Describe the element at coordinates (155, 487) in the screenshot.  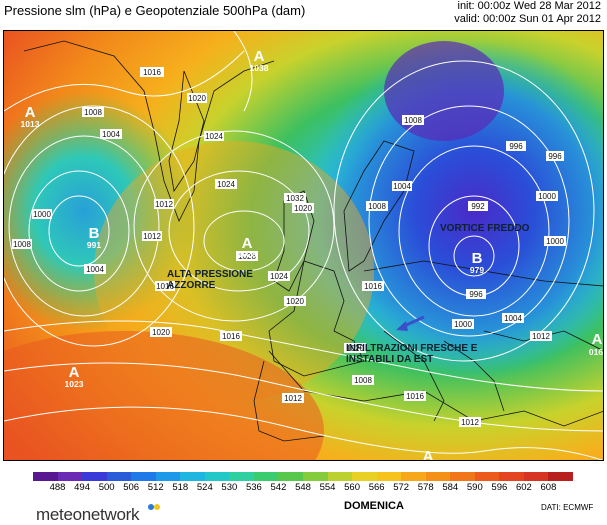
I see `scale-tick-label: 512` at that location.